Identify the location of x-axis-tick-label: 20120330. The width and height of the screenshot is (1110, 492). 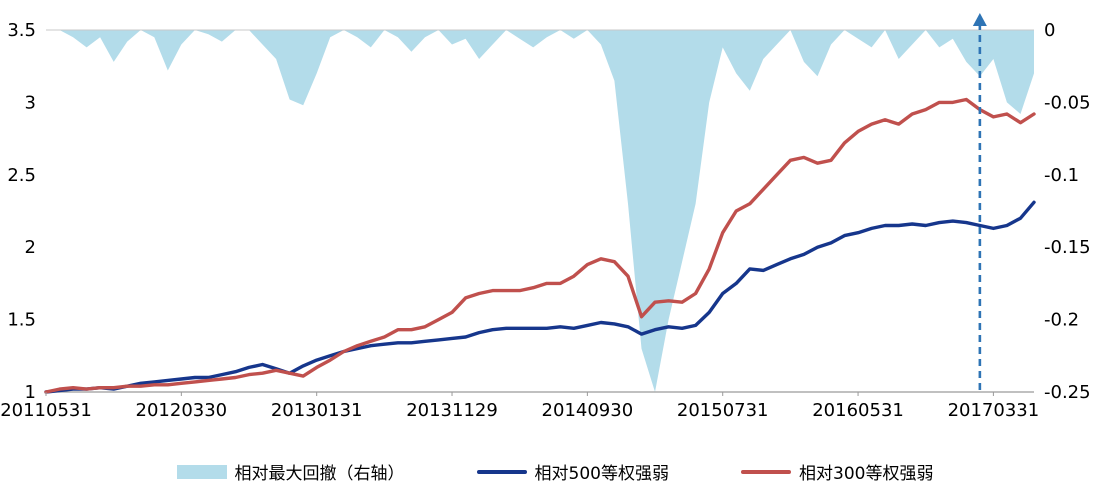
(182, 410).